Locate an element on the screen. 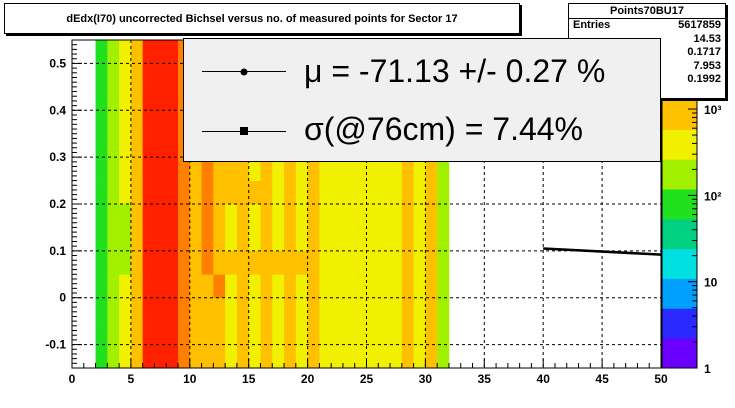  x-tick-label: 30 is located at coordinates (426, 379).